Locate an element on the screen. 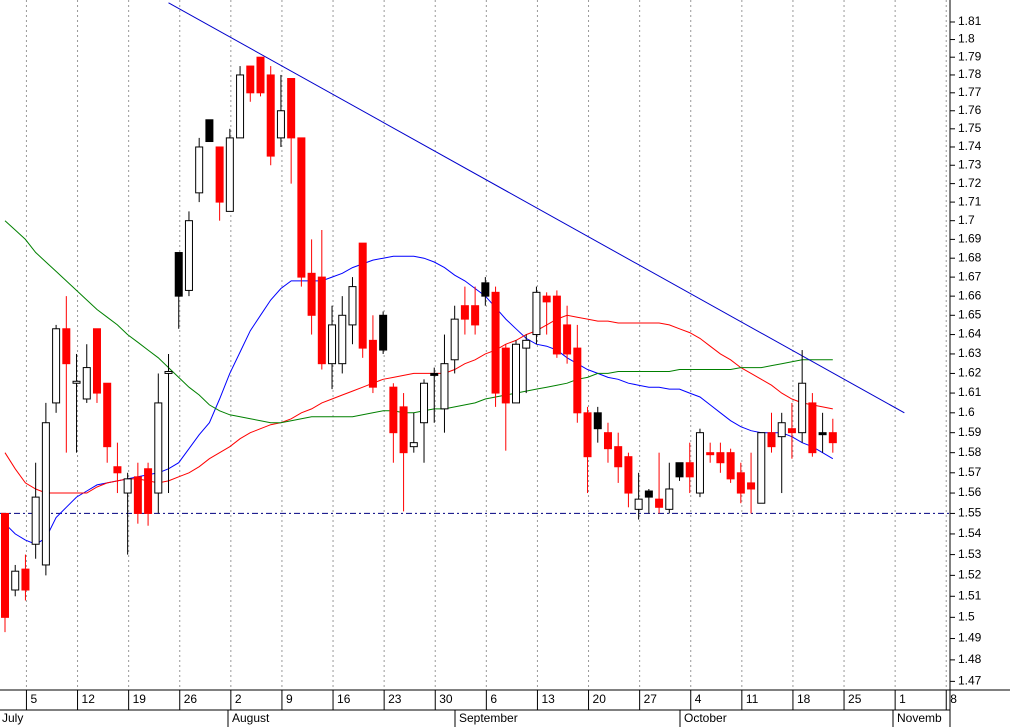  y-tick-label: 1.64 is located at coordinates (970, 334).